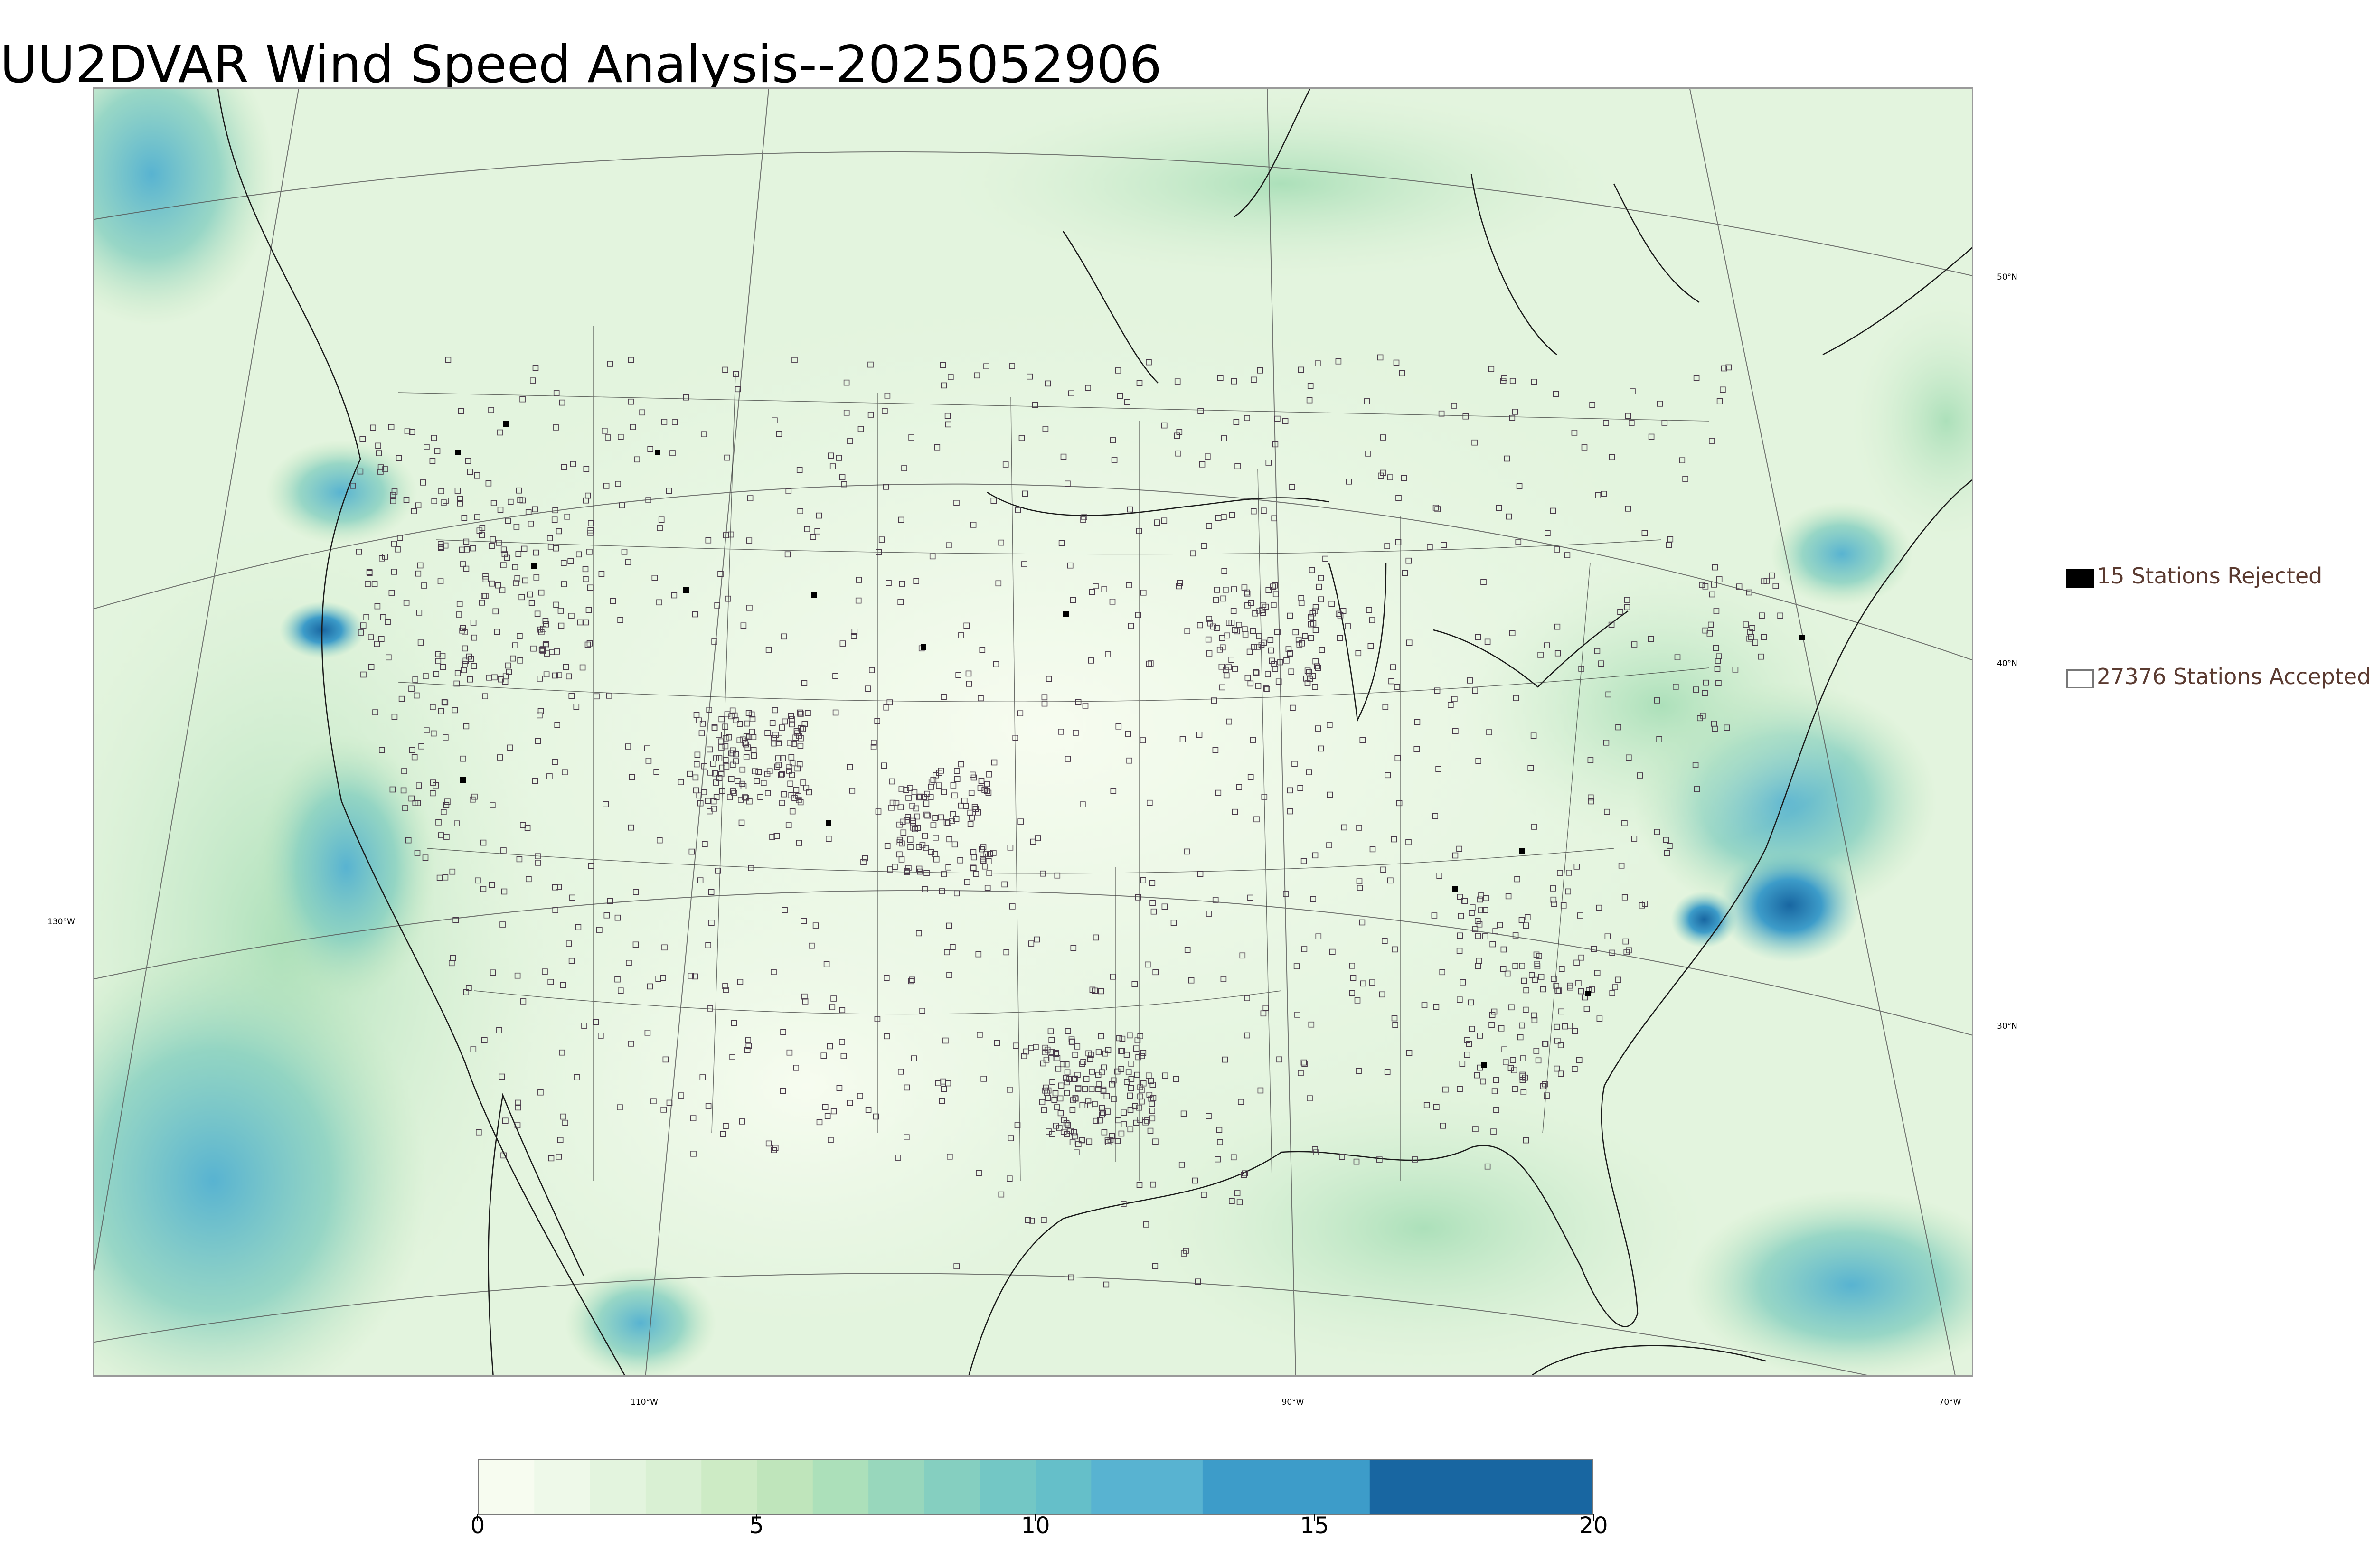 The height and width of the screenshot is (1568, 2374). Describe the element at coordinates (1593, 1525) in the screenshot. I see `colorbar-tick-label: 20` at that location.